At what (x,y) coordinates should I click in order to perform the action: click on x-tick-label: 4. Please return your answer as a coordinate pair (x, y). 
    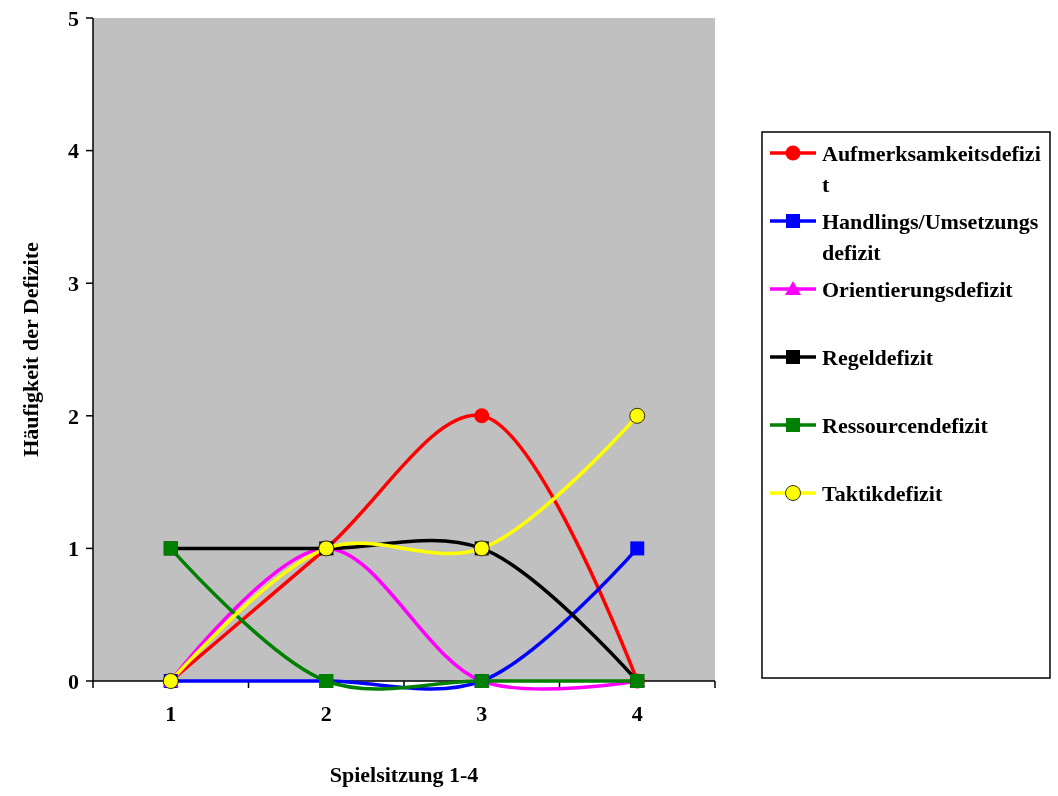
    Looking at the image, I should click on (637, 713).